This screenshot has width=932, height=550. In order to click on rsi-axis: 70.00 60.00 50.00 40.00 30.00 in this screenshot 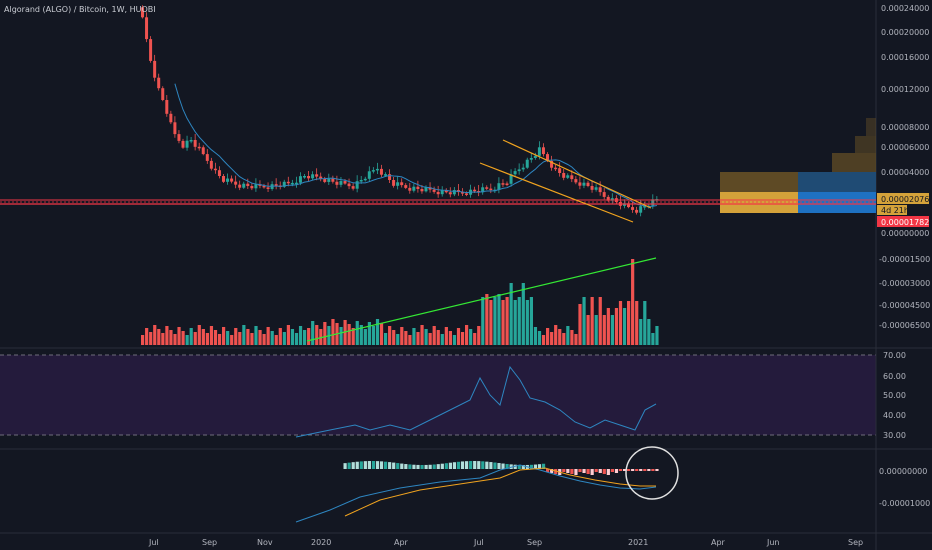, I will do `click(894, 395)`.